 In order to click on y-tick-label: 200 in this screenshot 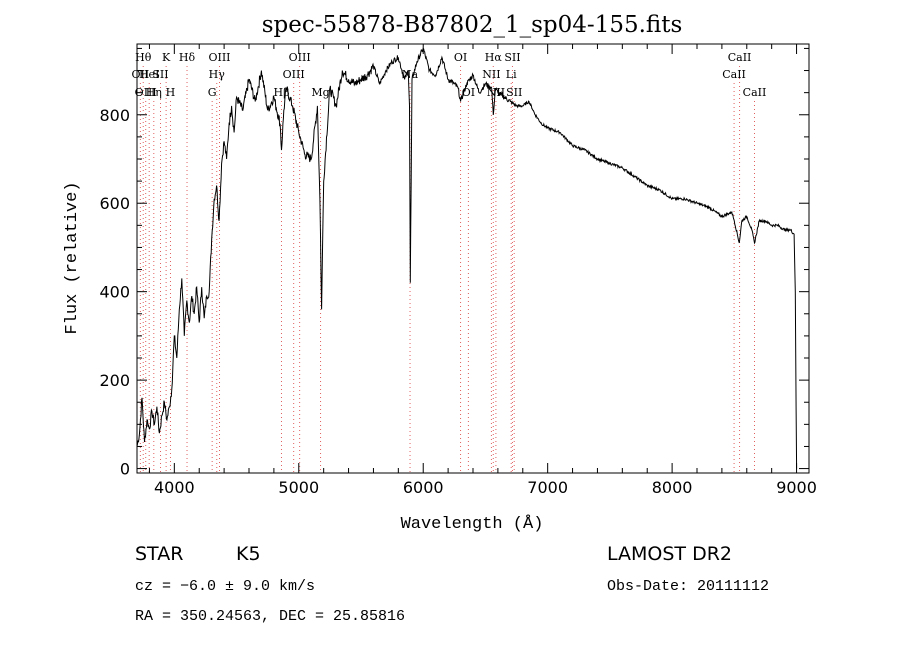, I will do `click(114, 380)`.